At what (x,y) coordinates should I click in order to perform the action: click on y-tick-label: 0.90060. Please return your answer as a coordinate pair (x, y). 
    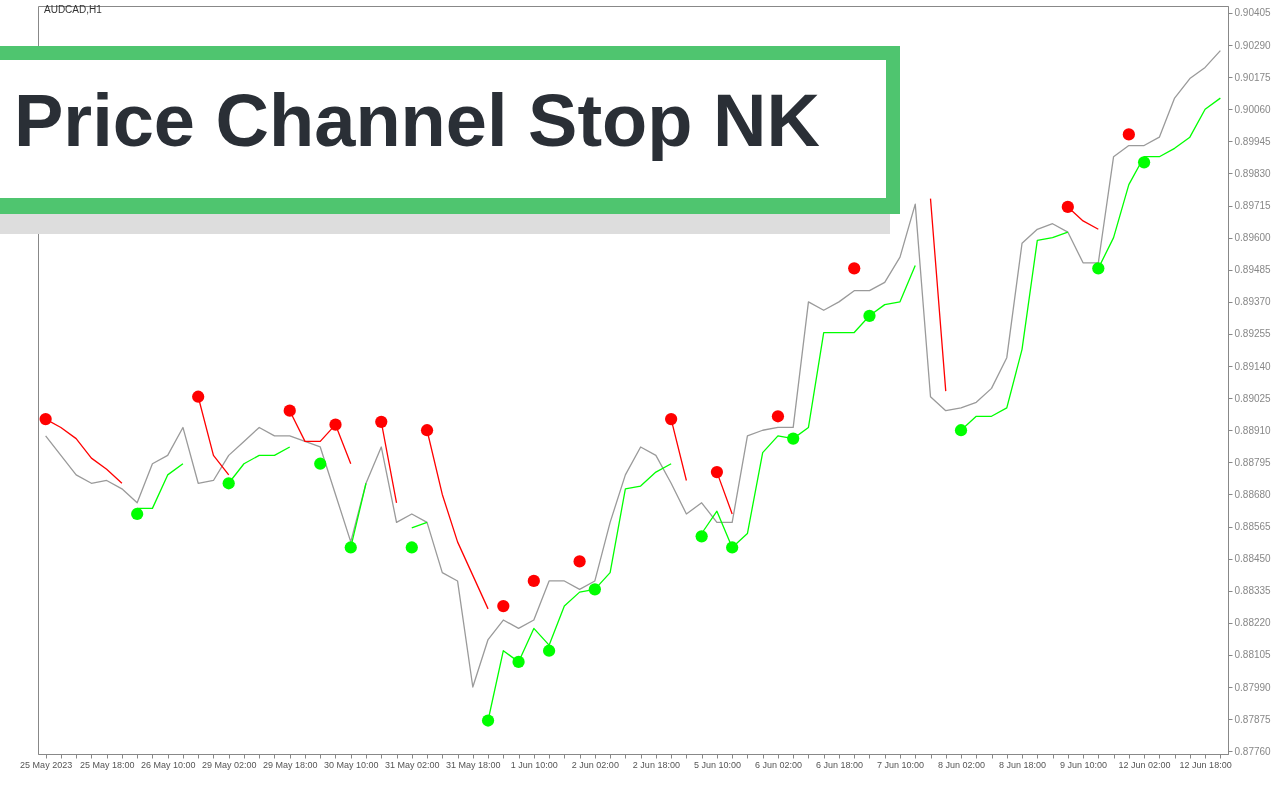
    Looking at the image, I should click on (1253, 109).